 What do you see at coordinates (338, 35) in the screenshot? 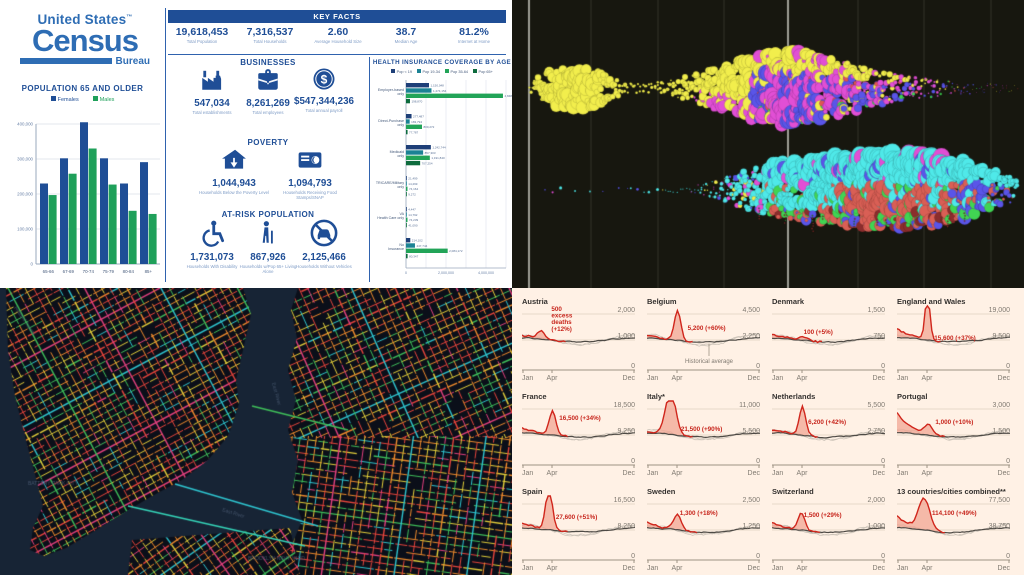
I see `stat-avg-household-size: 2.60 Average Household Size` at bounding box center [338, 35].